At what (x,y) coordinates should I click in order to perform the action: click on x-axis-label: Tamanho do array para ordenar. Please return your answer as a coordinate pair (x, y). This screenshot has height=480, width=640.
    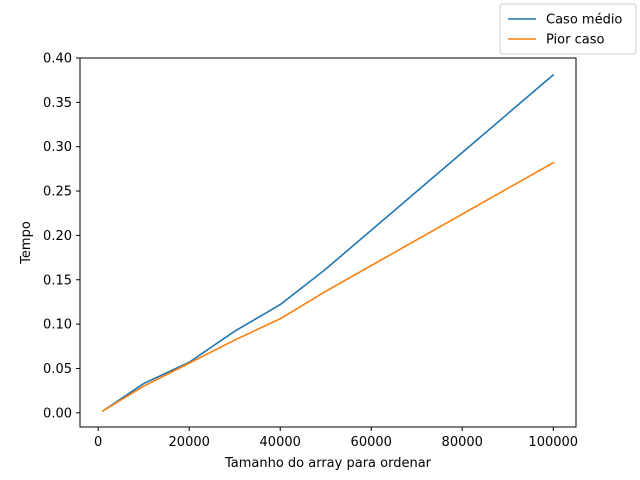
    Looking at the image, I should click on (328, 463).